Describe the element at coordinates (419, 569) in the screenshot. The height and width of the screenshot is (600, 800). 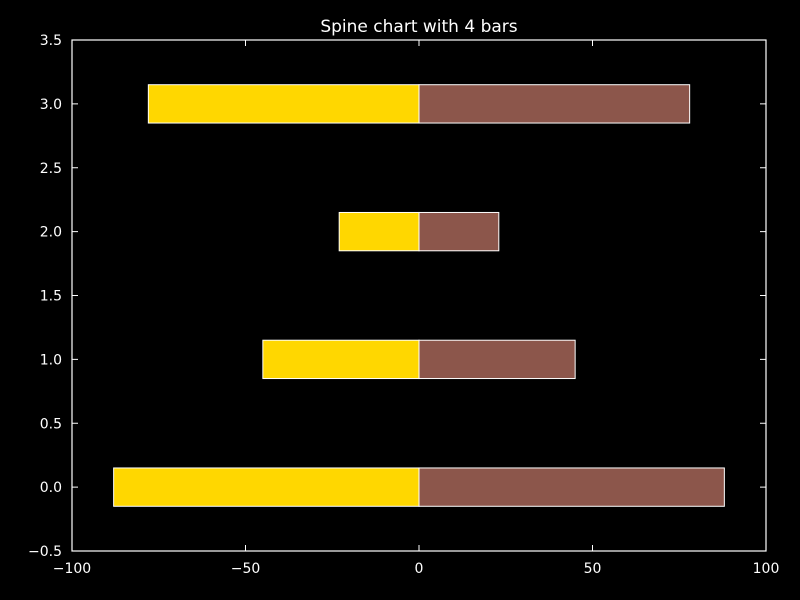
I see `x-tick-label: 0` at that location.